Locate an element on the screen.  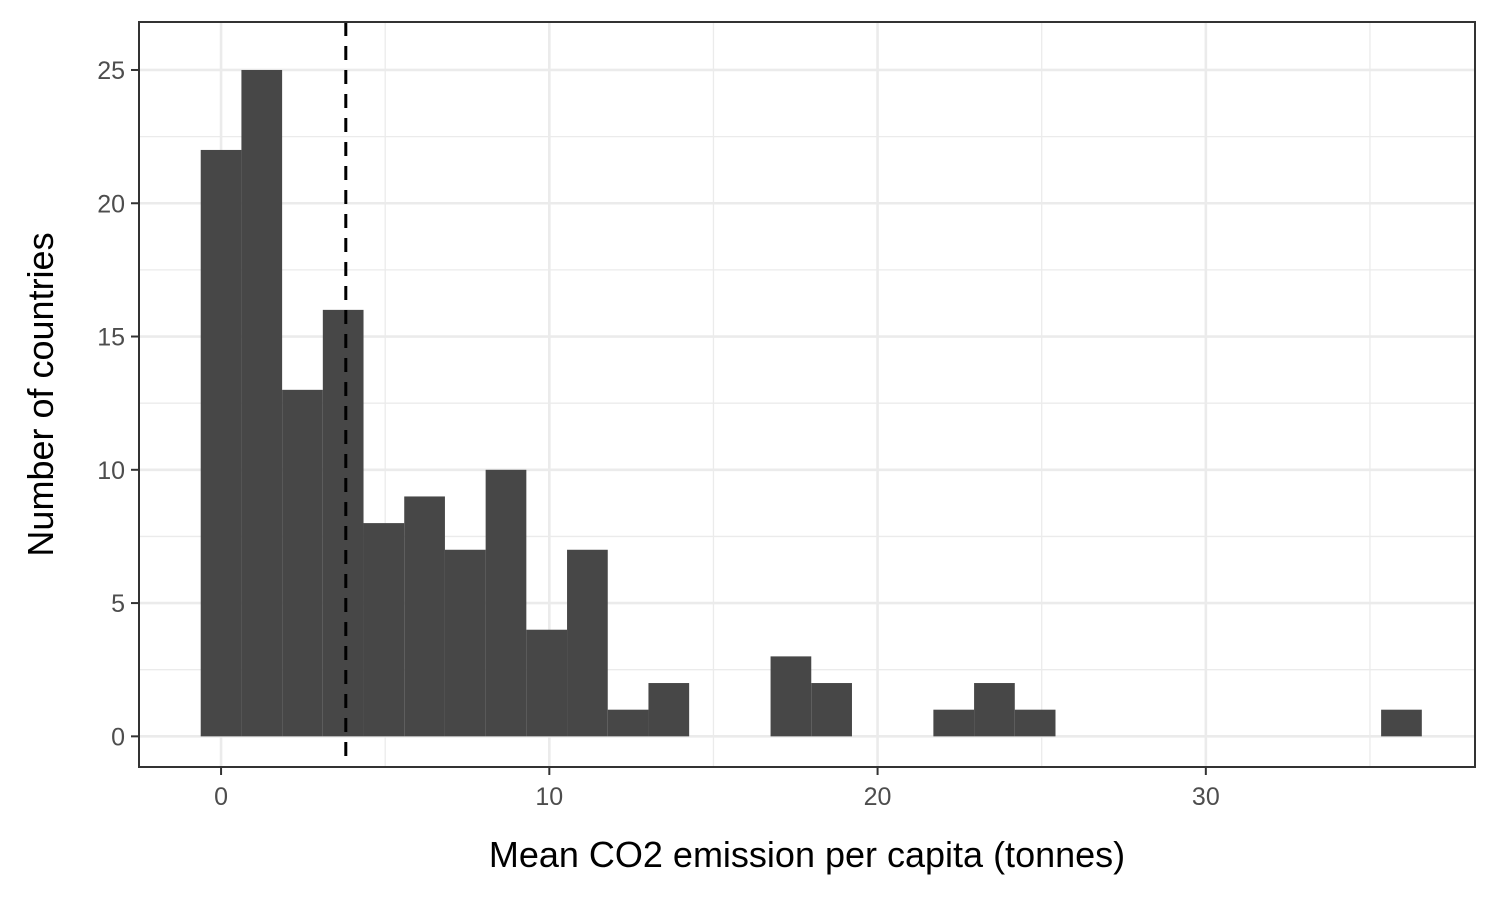
y-tick-label: 20 is located at coordinates (111, 204).